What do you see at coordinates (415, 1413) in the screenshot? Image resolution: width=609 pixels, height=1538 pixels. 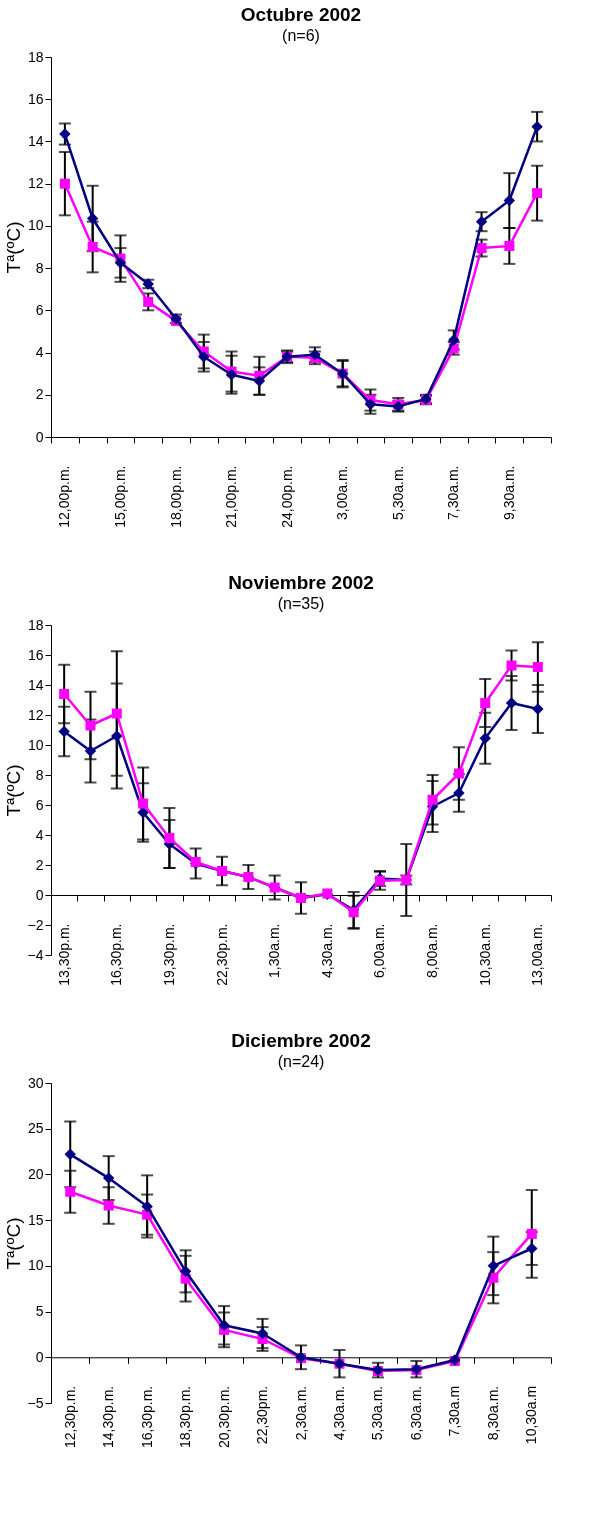 I see `x-tick-label: 6,30a.m.` at bounding box center [415, 1413].